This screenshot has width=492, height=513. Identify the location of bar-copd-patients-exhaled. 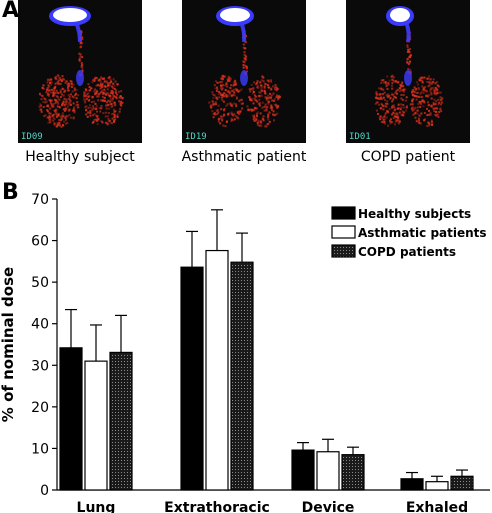
(462, 483).